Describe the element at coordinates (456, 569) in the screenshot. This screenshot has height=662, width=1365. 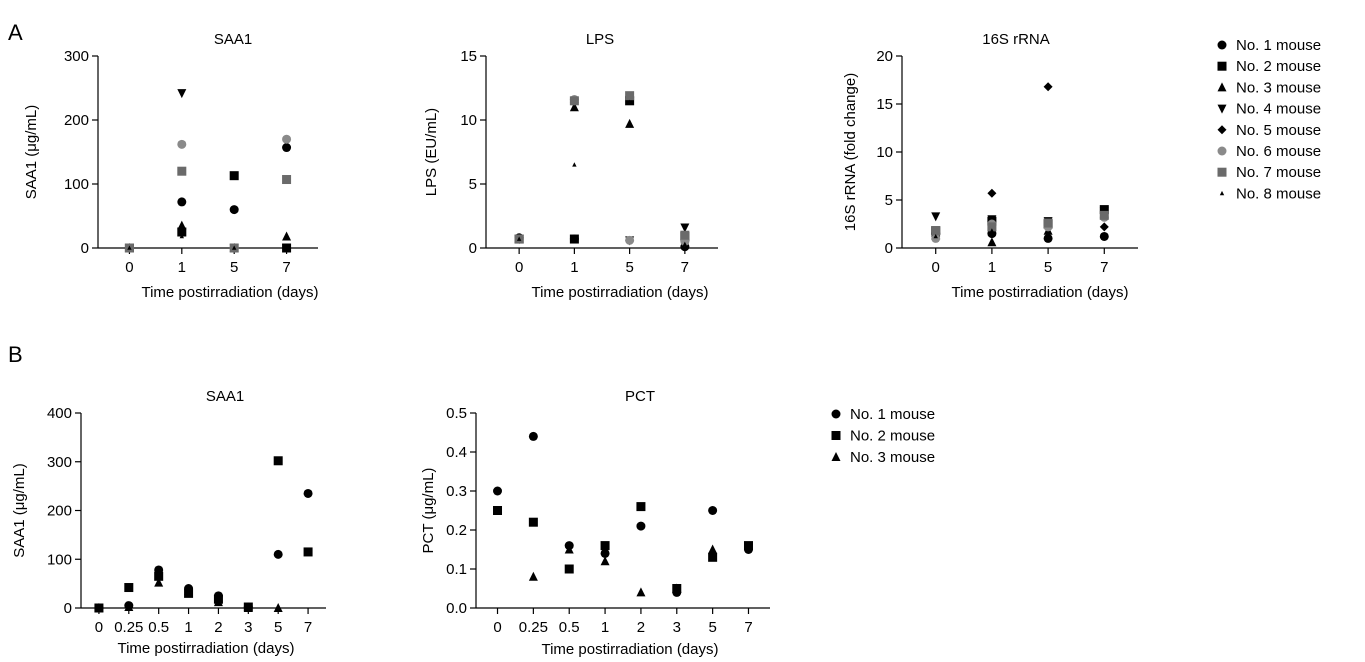
I see `y-tick-label: 0.1` at that location.